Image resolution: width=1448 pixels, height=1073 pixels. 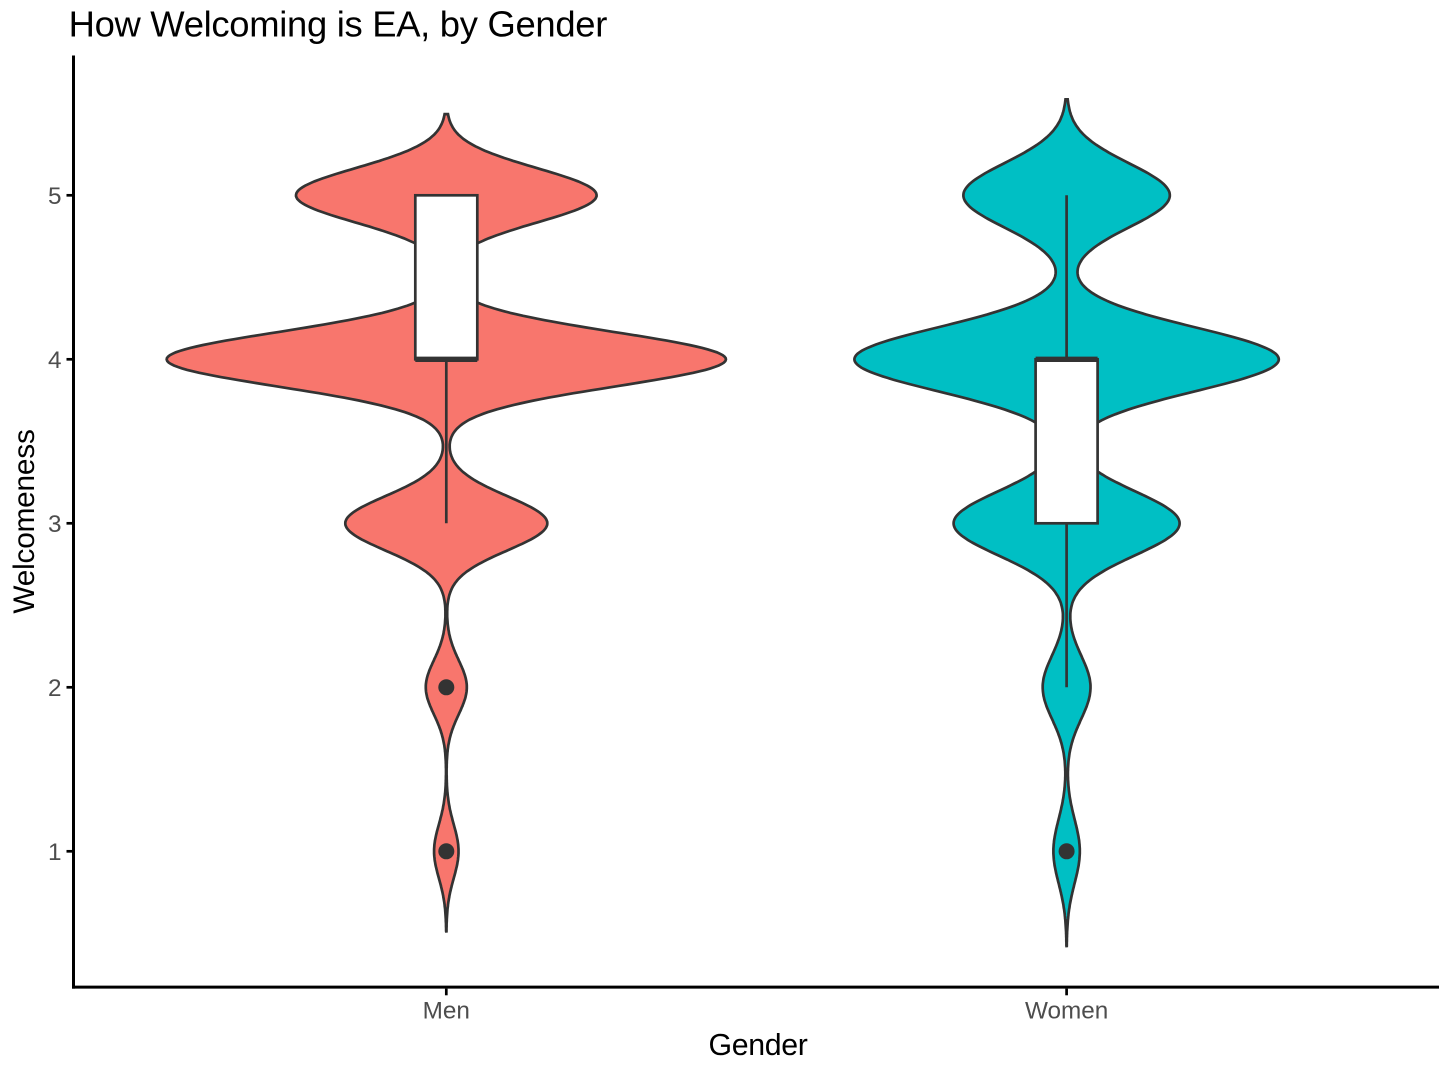 I want to click on svg-text: 3, so click(x=55, y=524).